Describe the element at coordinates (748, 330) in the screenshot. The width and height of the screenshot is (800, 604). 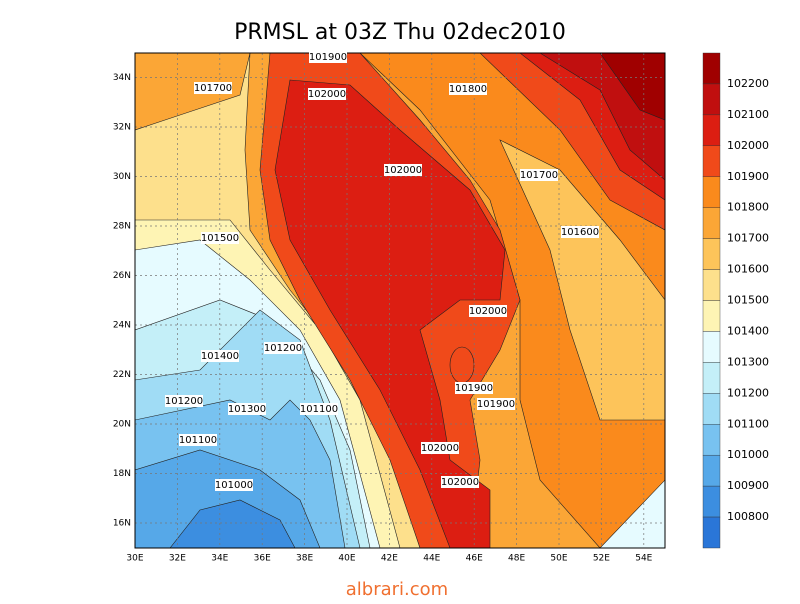
I see `colorbar-label: 101400` at that location.